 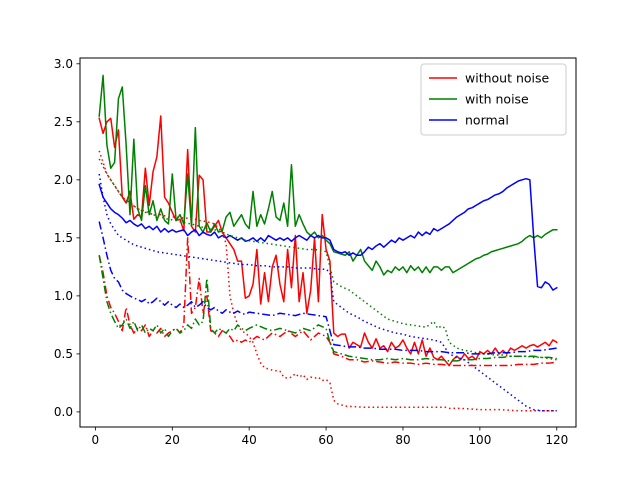 I want to click on y-tick-label: 0.5, so click(x=63, y=354).